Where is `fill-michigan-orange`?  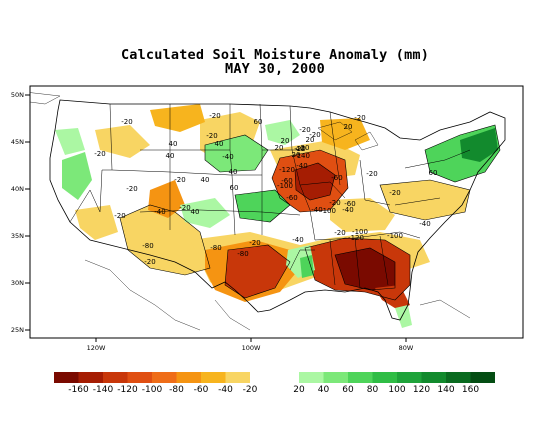
fill-michigan-orange is located at coordinates (345, 134).